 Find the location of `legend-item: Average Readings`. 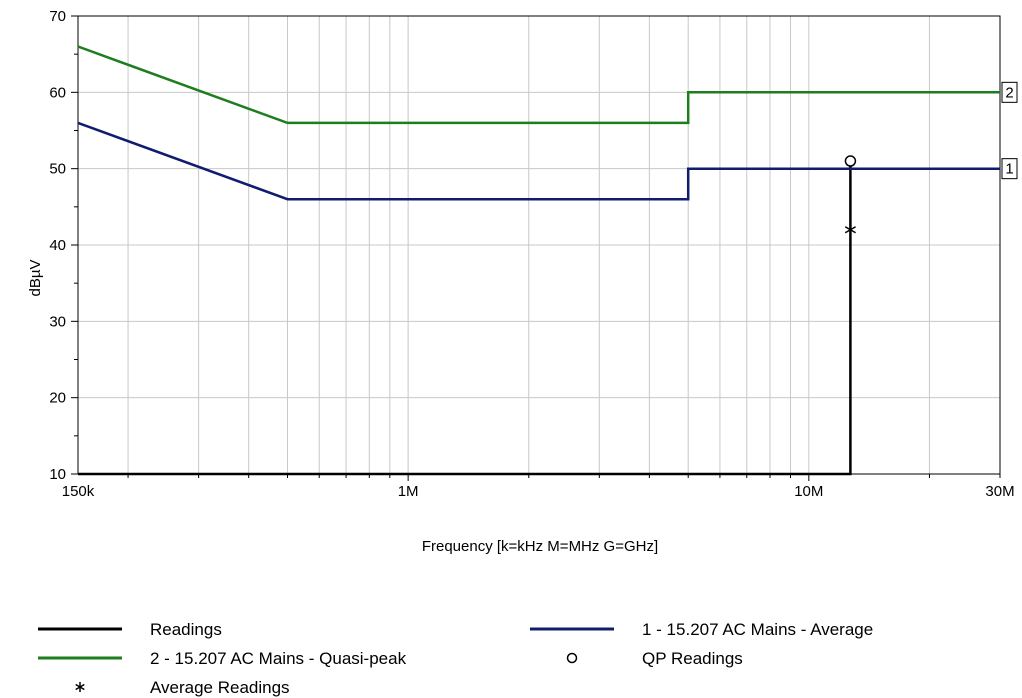

legend-item: Average Readings is located at coordinates (182, 687).